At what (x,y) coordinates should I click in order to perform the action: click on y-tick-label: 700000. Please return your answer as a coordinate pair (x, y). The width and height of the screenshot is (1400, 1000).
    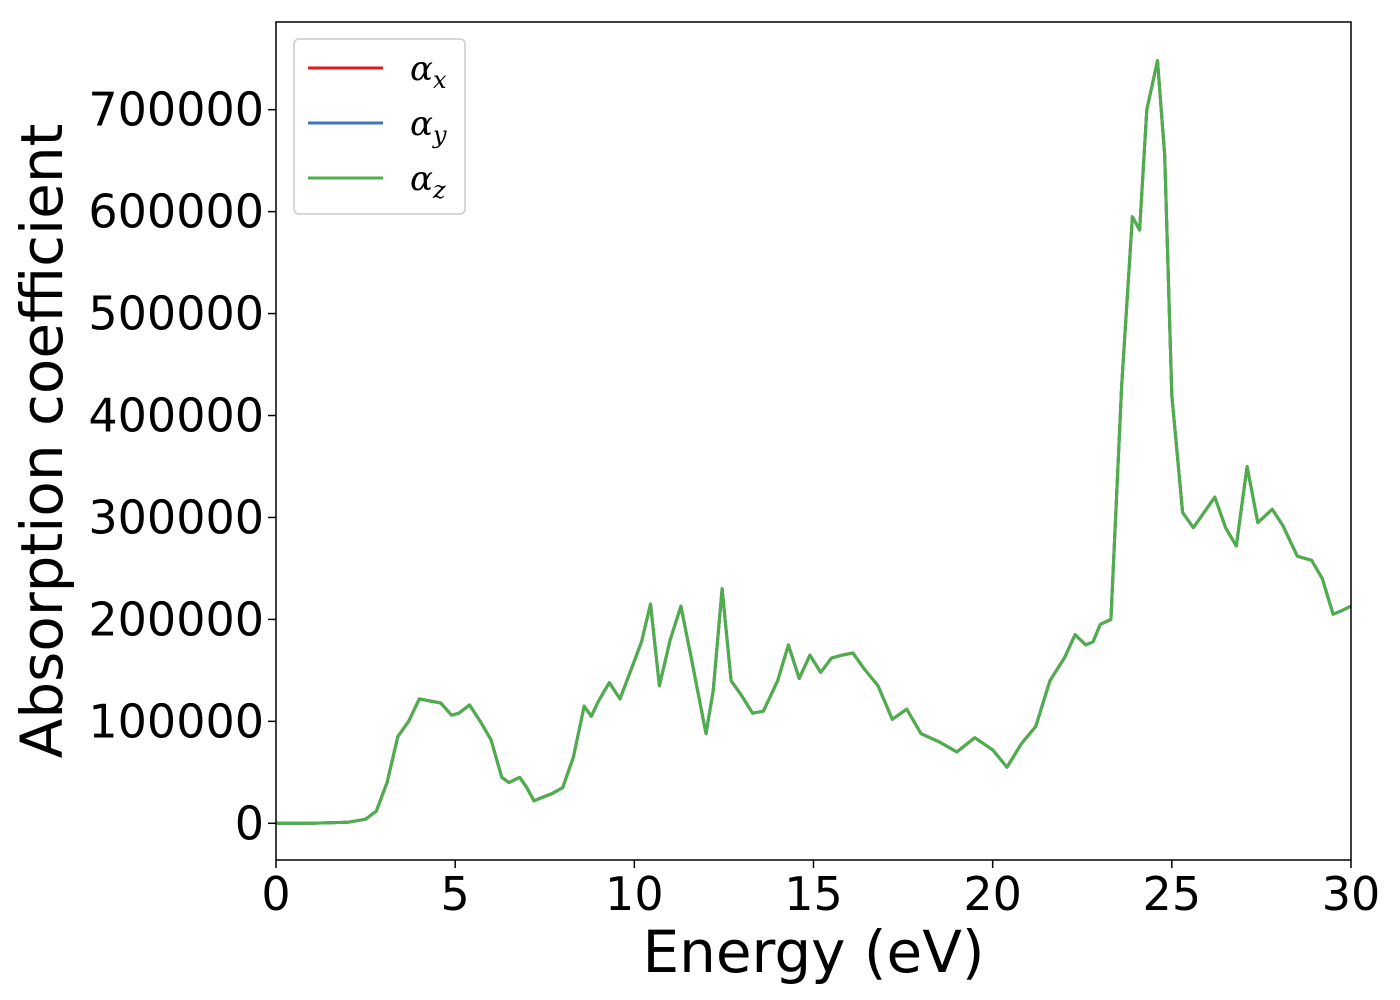
    Looking at the image, I should click on (176, 110).